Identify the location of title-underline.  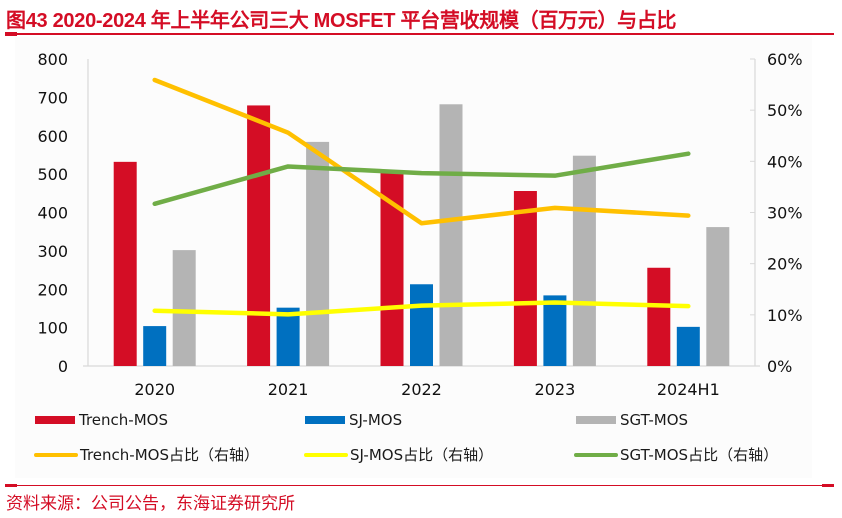
(419, 34).